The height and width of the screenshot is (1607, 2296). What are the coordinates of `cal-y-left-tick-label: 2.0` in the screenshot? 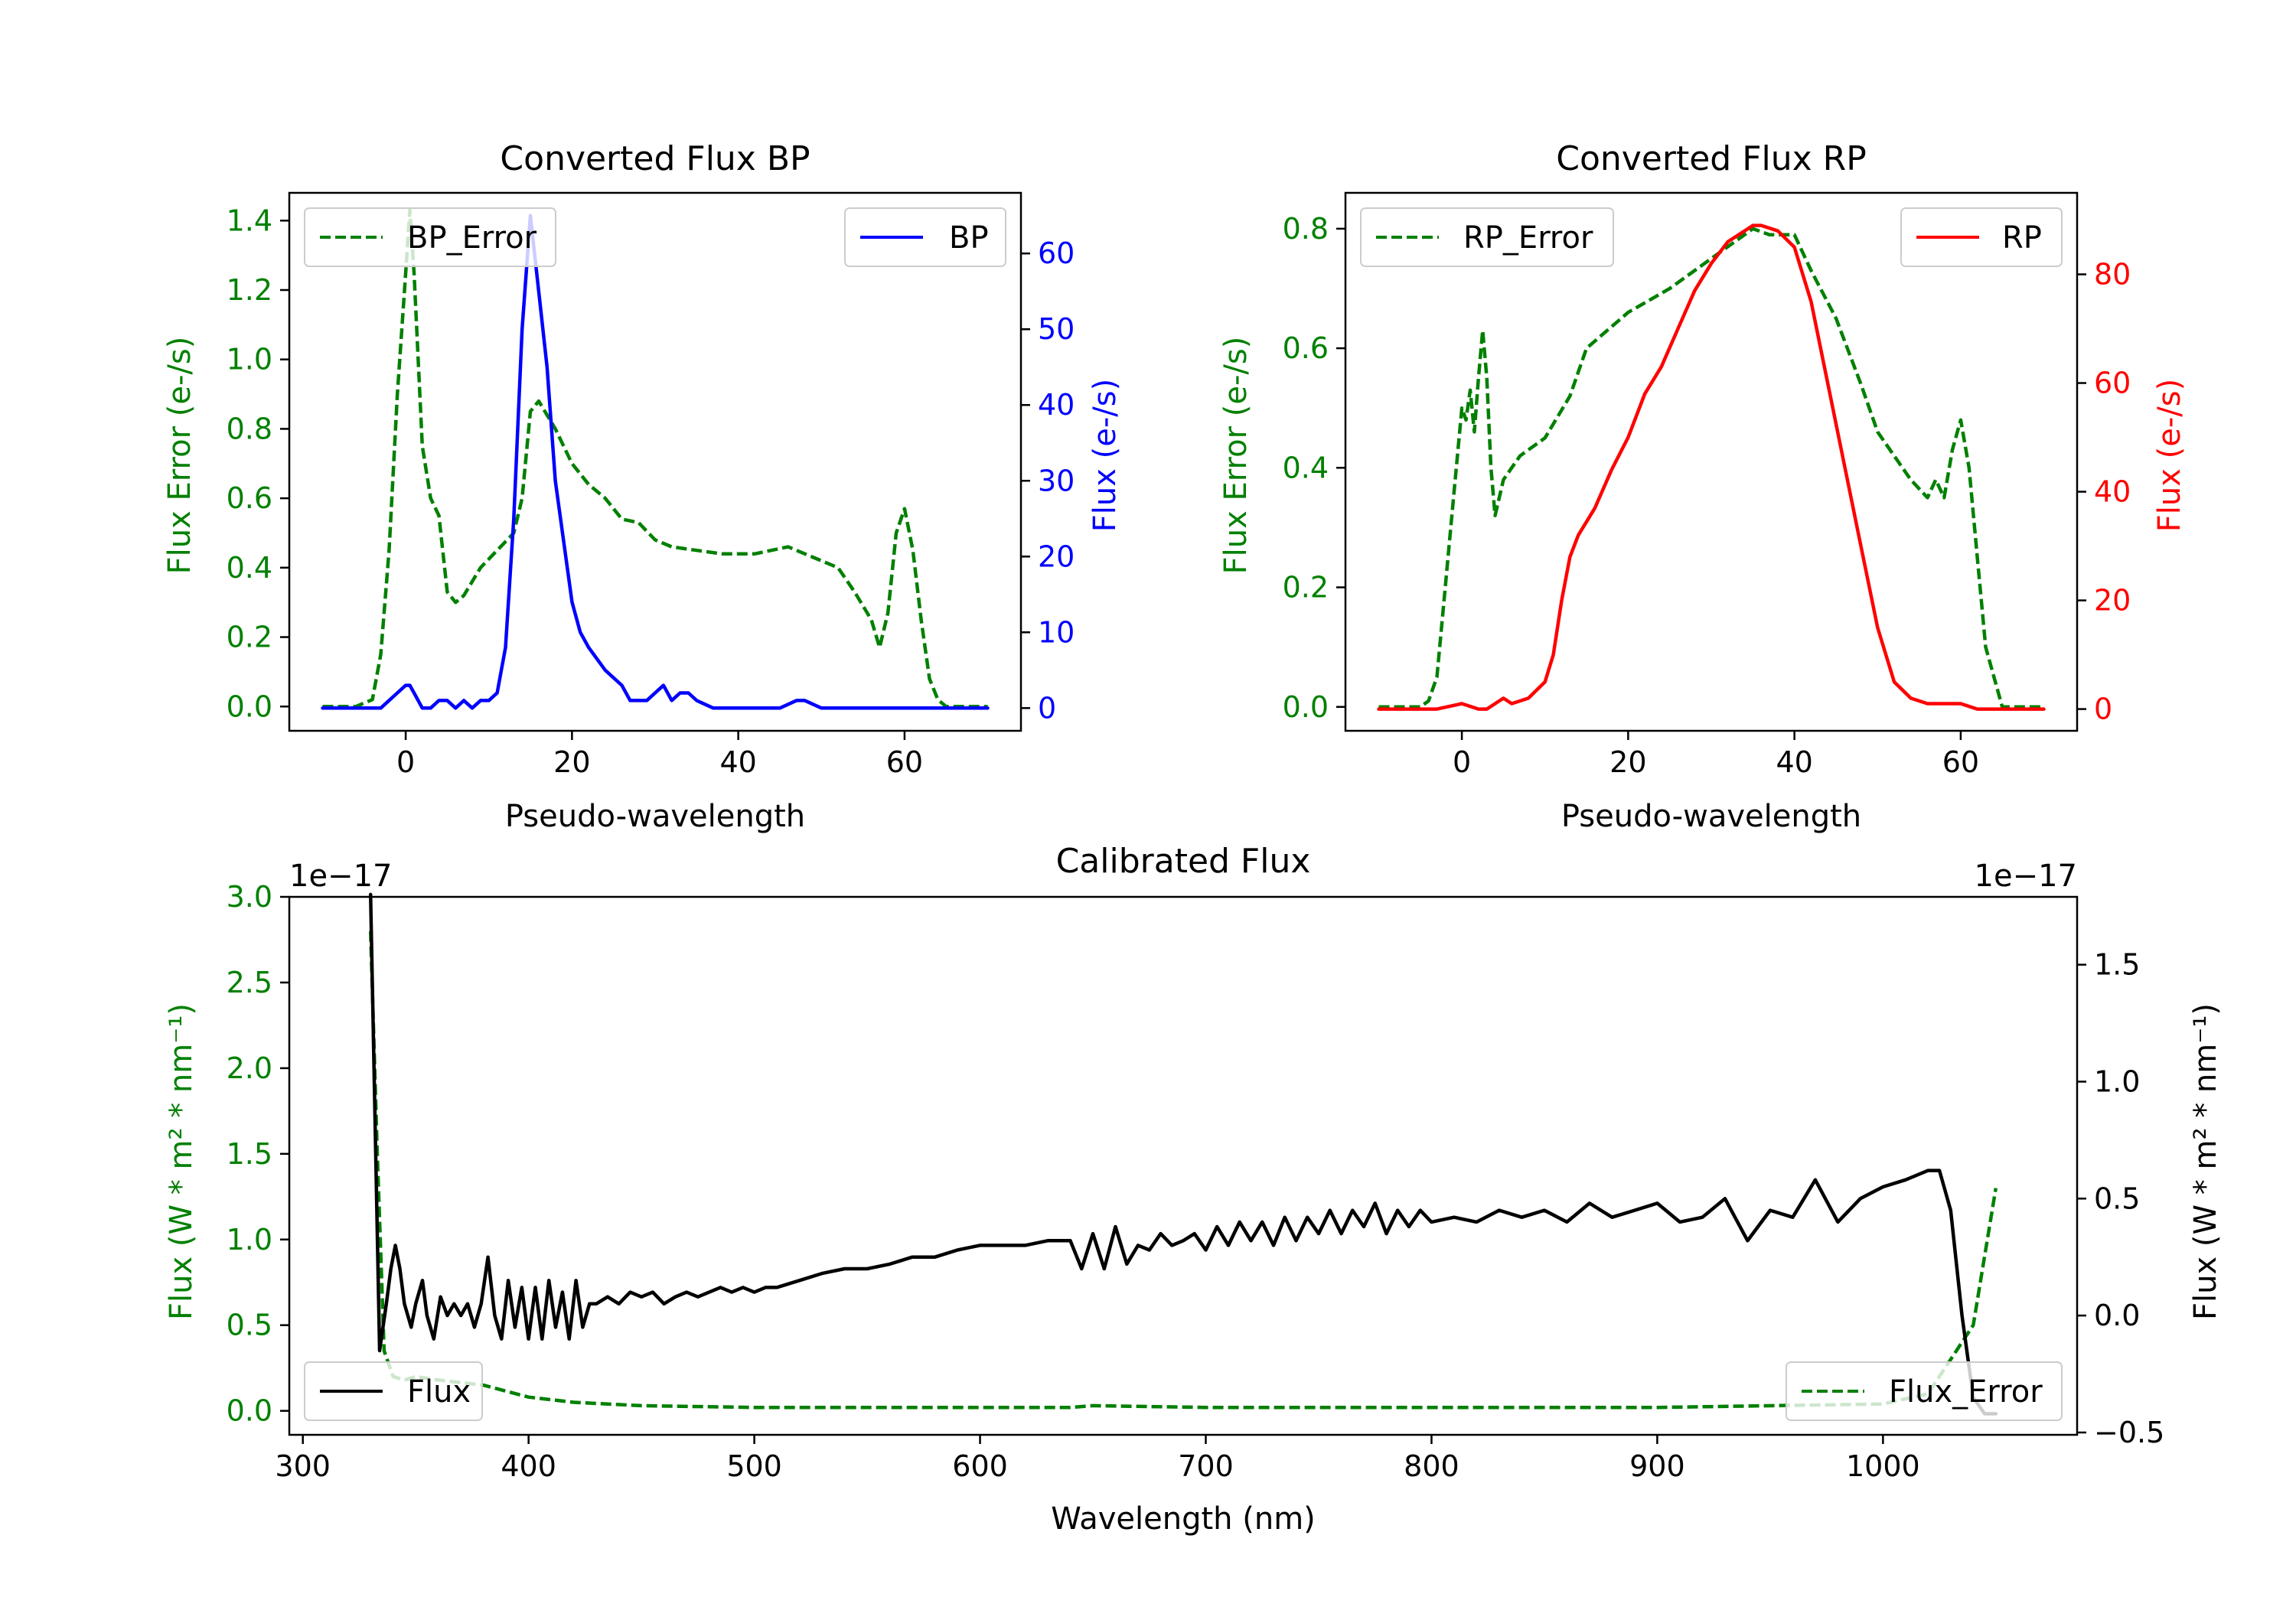 It's located at (249, 1068).